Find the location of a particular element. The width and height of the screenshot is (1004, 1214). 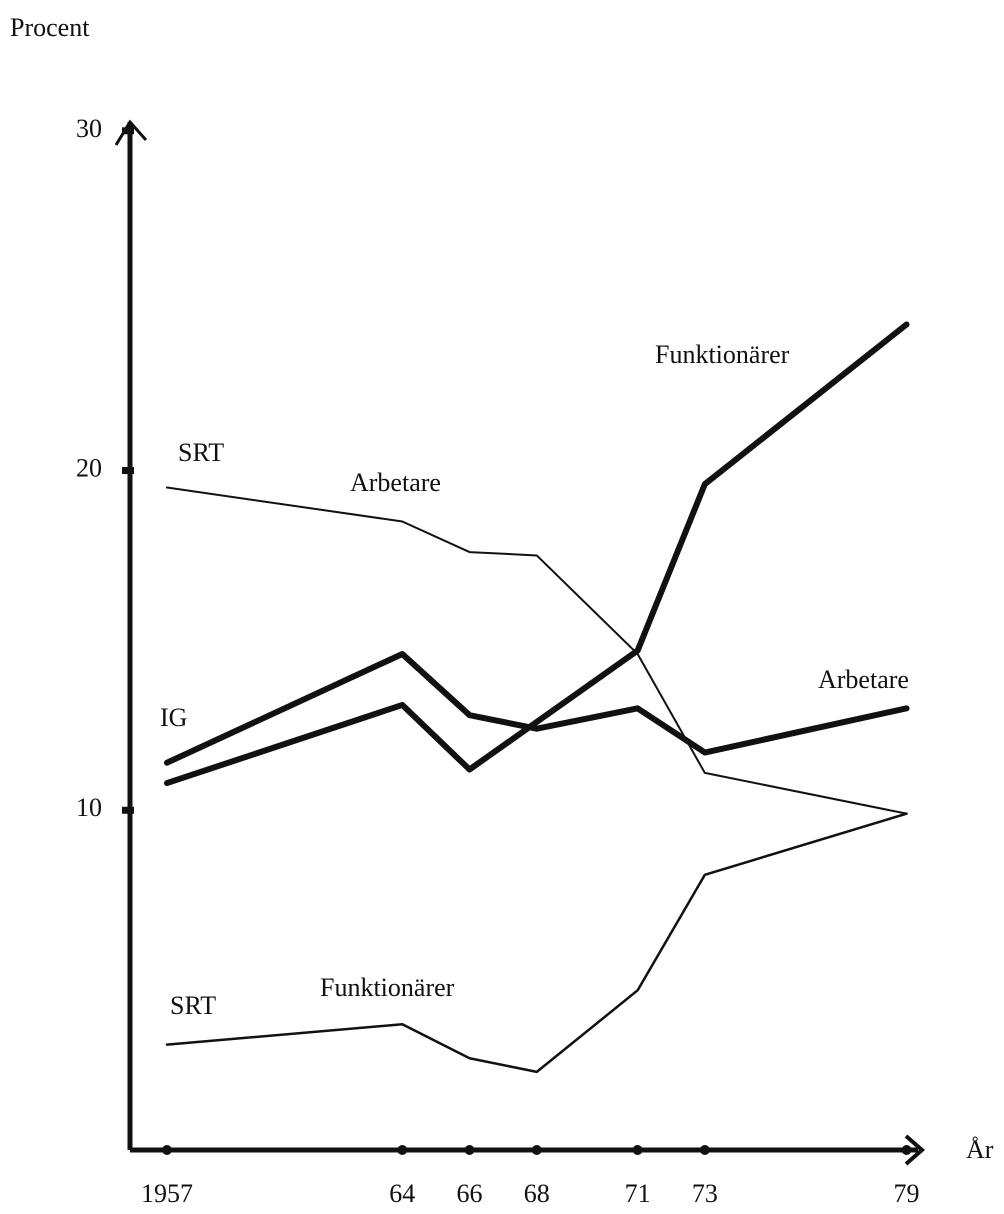

x-tick-label: 73 is located at coordinates (705, 1193).